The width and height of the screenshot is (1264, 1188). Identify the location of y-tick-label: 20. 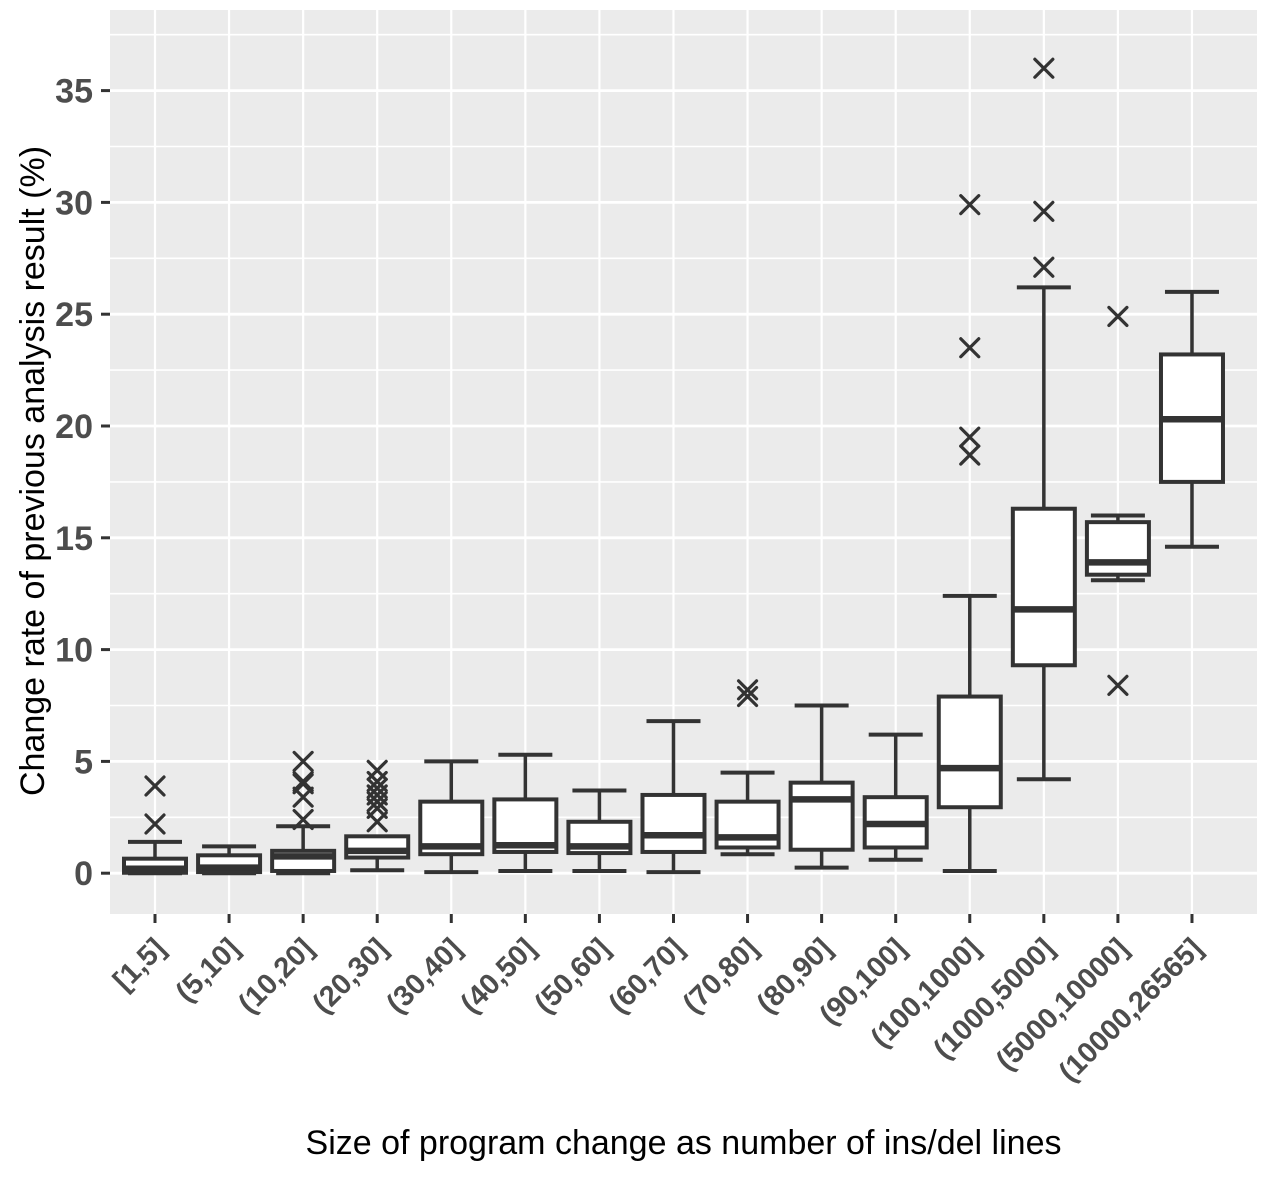
(74, 427).